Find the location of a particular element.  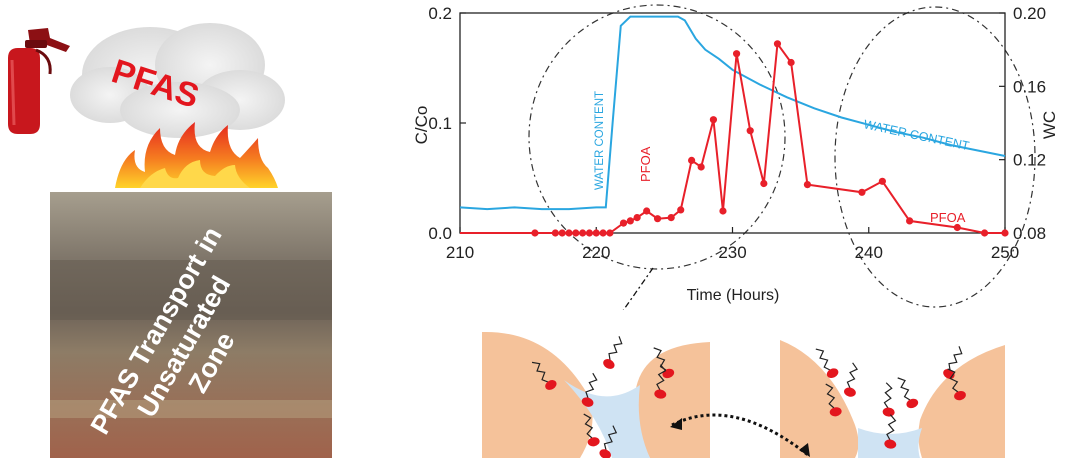

y-axis-label: C/Co is located at coordinates (421, 125).